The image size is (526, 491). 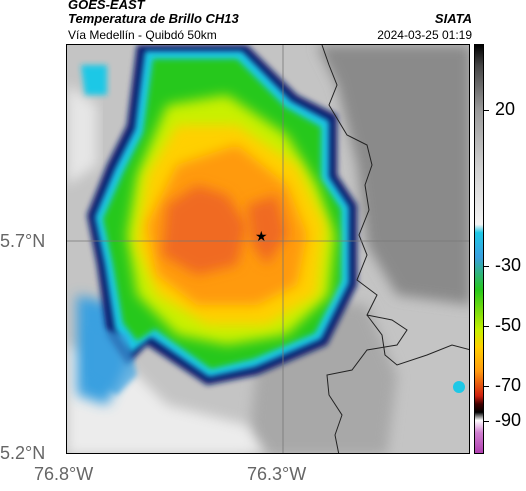 I want to click on cb-tick-m70, so click(x=486, y=386).